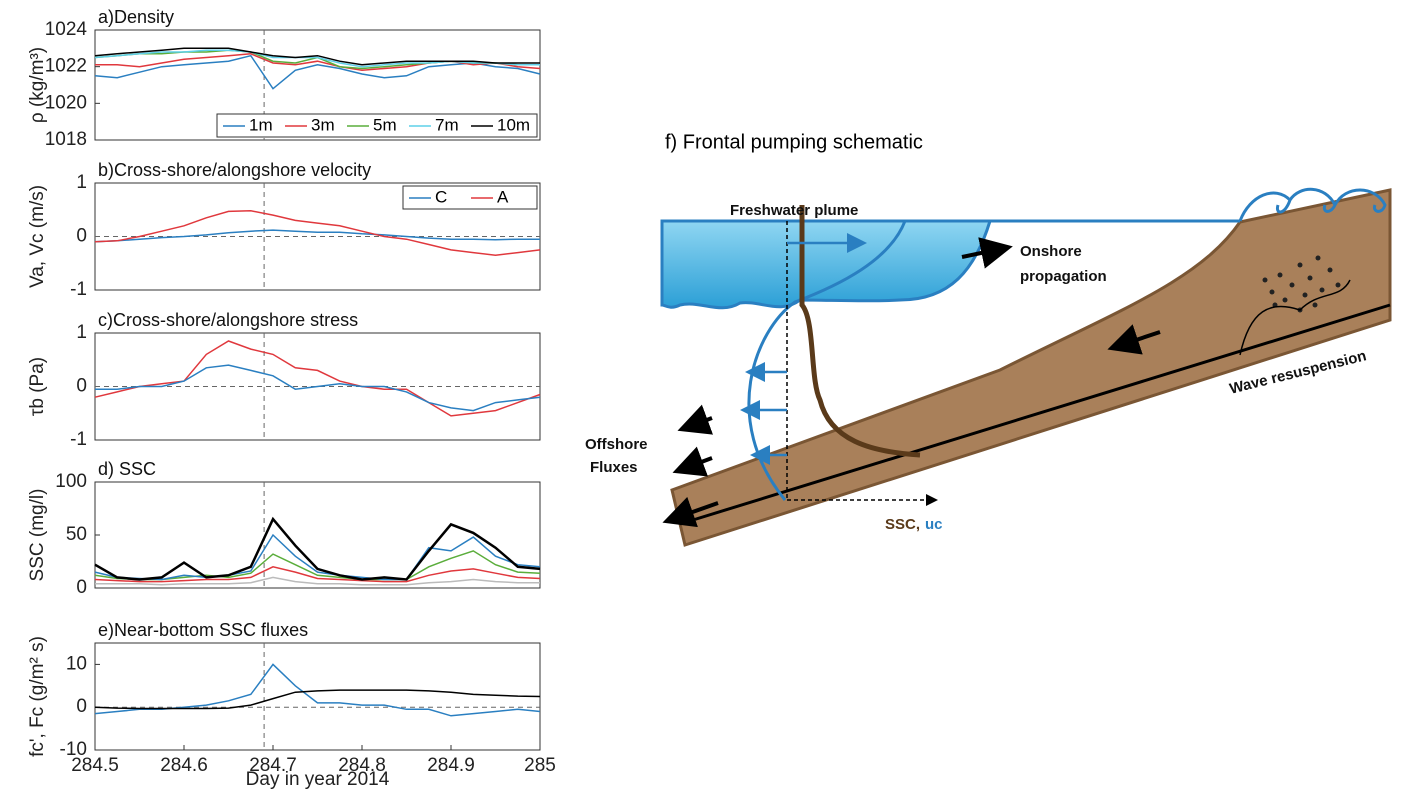  What do you see at coordinates (513, 124) in the screenshot?
I see `legend-label: 10m` at bounding box center [513, 124].